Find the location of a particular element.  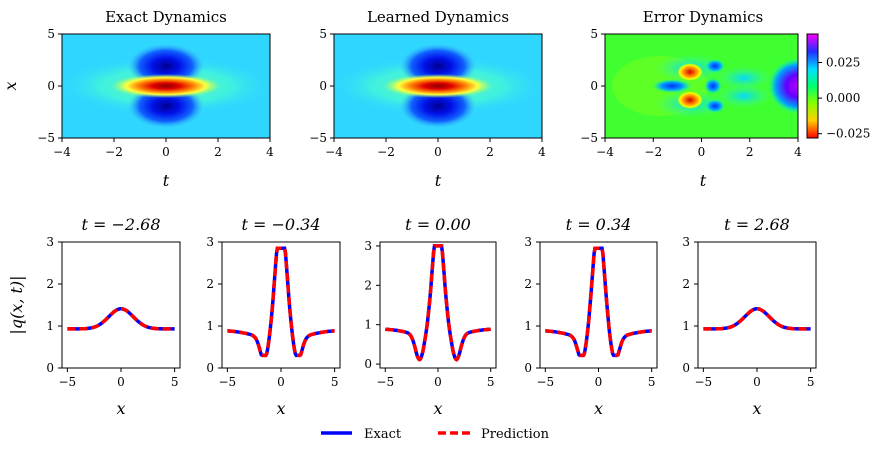

line-panel-5: t = 2.68 −5 0 5 0 1 2 3 x is located at coordinates (749, 316).